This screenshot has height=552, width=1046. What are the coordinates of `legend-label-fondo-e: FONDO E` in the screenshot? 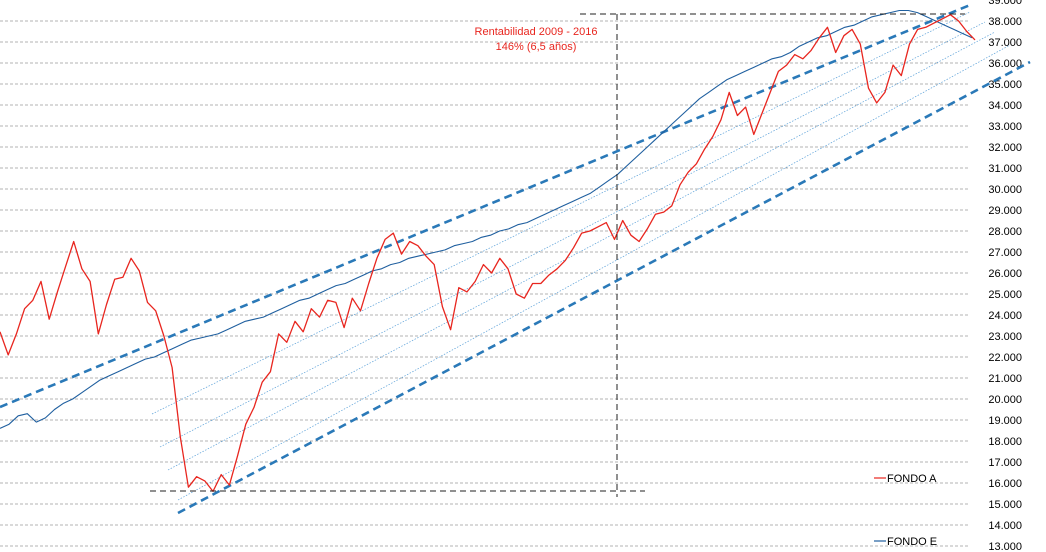 It's located at (912, 542).